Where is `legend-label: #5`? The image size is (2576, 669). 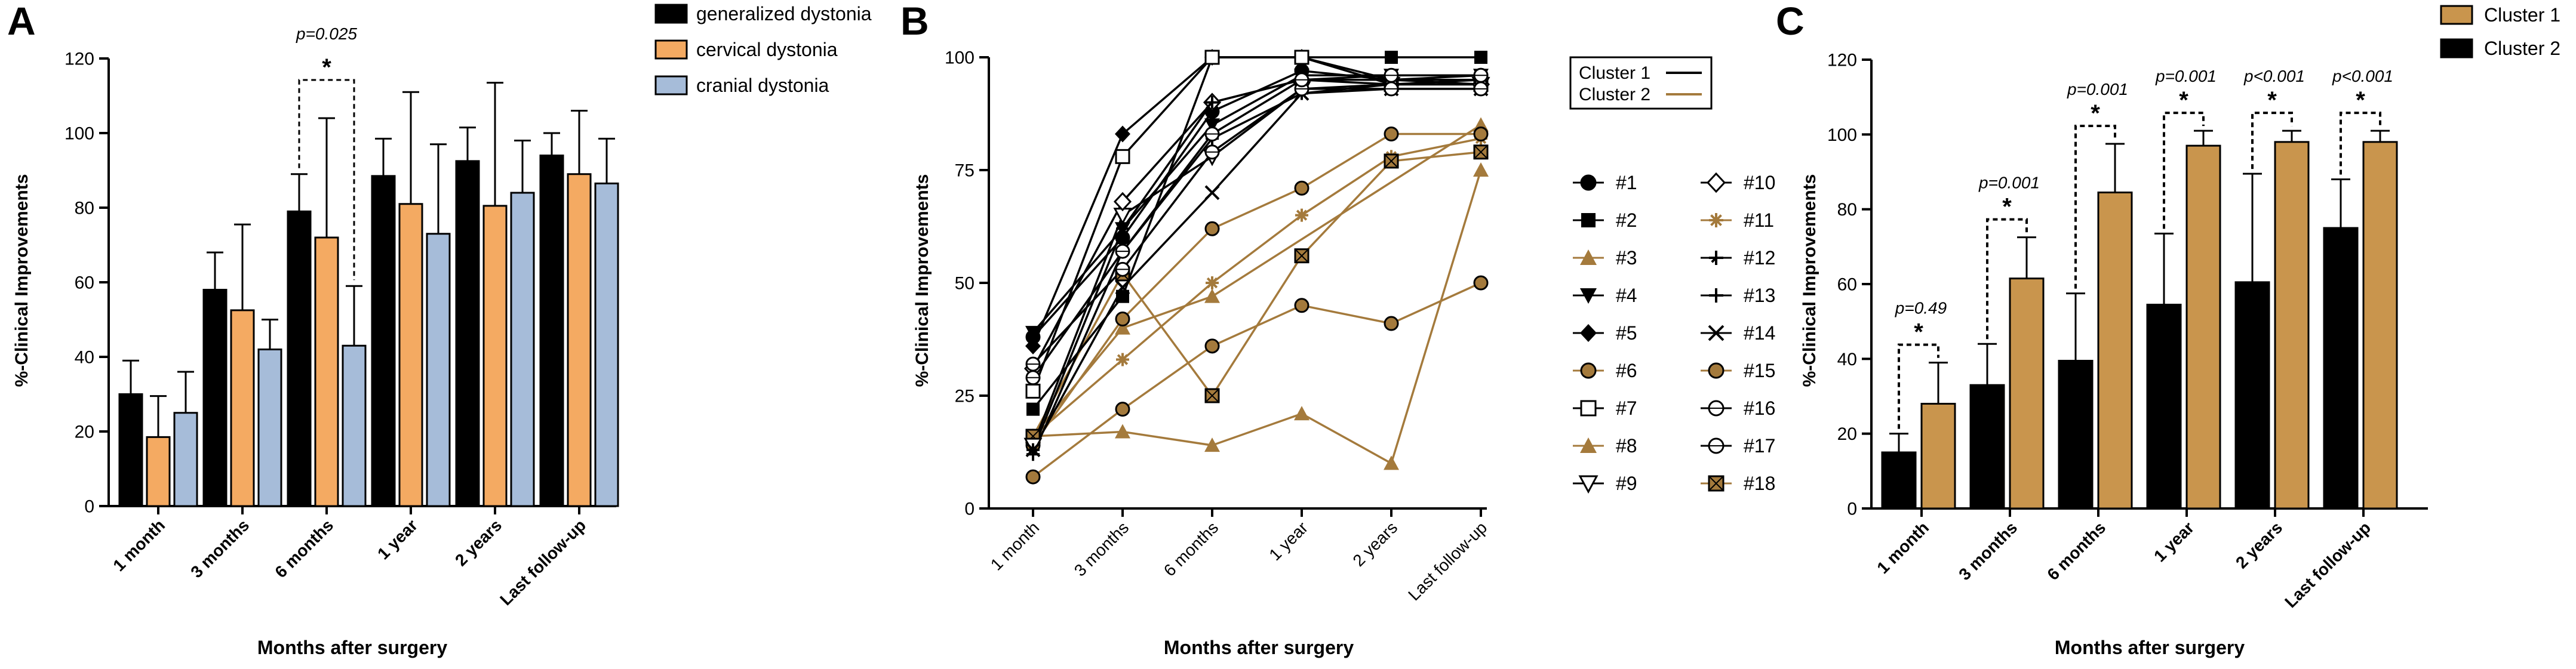
legend-label: #5 is located at coordinates (1626, 333).